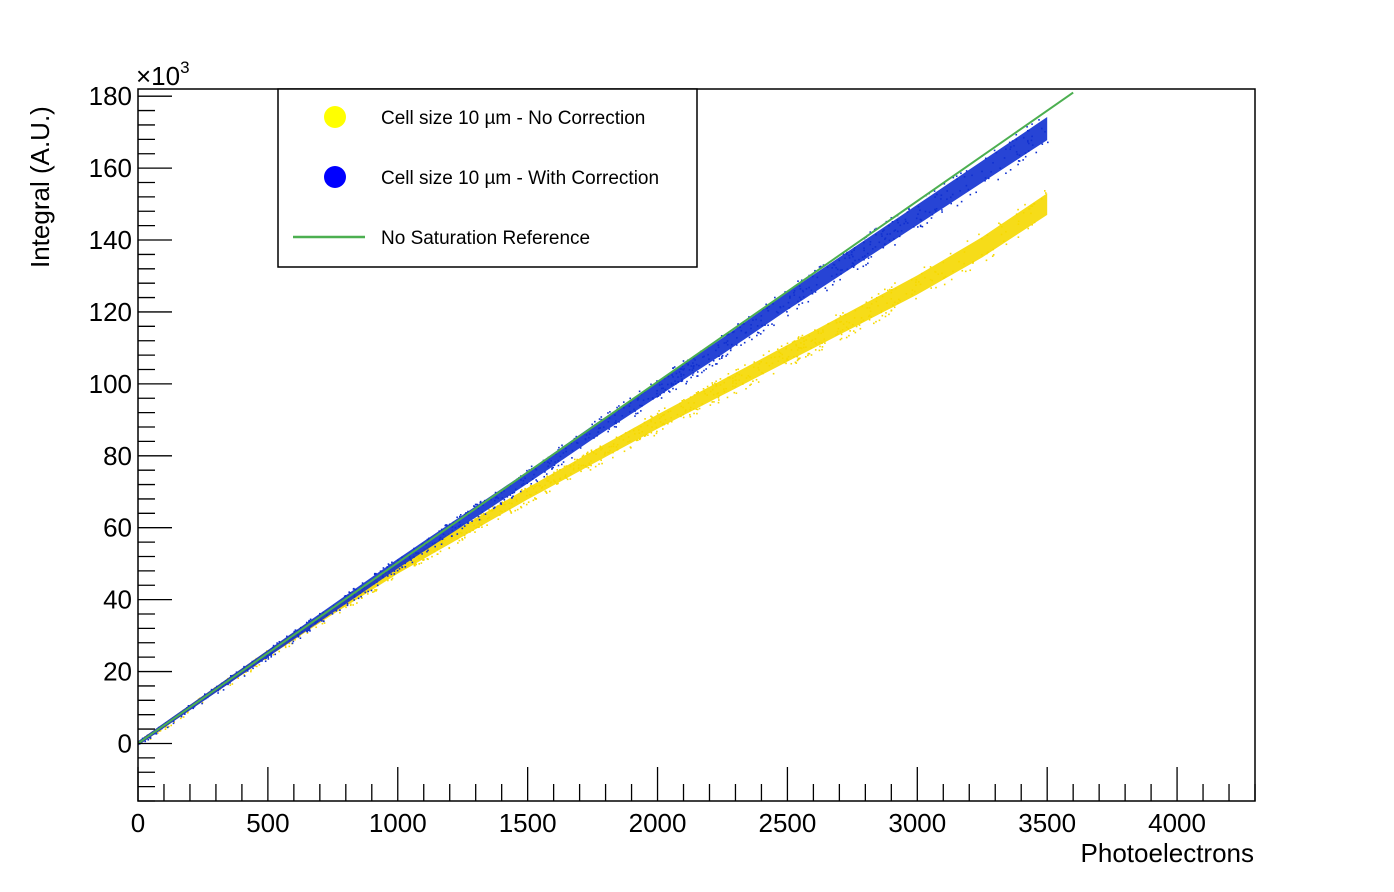 The width and height of the screenshot is (1394, 892). What do you see at coordinates (1177, 823) in the screenshot?
I see `x-tick-label: 4000` at bounding box center [1177, 823].